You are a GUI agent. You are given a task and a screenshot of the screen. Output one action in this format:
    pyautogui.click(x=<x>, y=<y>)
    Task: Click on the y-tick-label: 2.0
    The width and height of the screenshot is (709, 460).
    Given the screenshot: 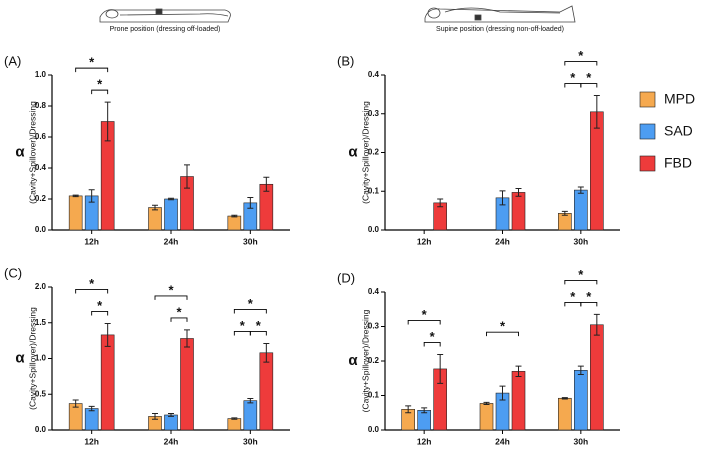 What is the action you would take?
    pyautogui.click(x=41, y=286)
    